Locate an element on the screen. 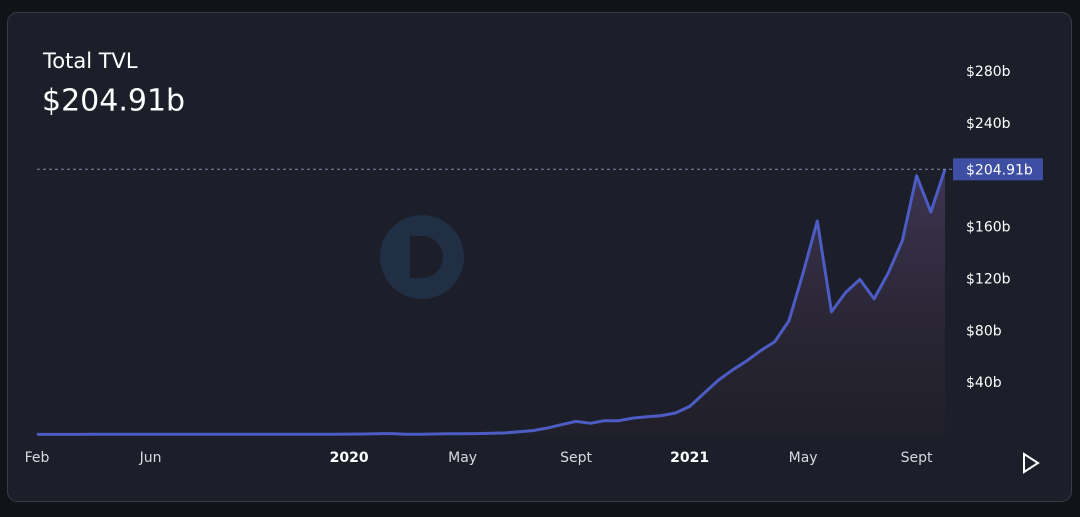 This screenshot has width=1080, height=517. play-button is located at coordinates (1031, 463).